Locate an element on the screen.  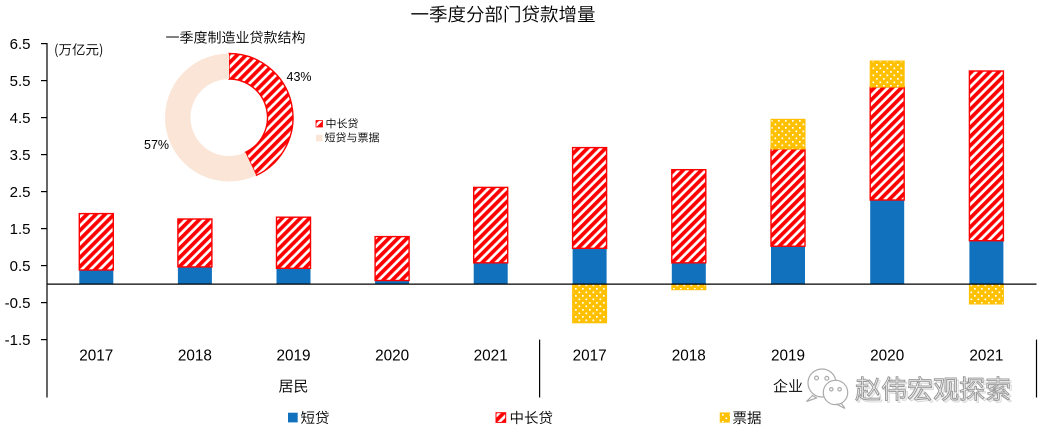
svg-text: 0.5 is located at coordinates (20, 266).